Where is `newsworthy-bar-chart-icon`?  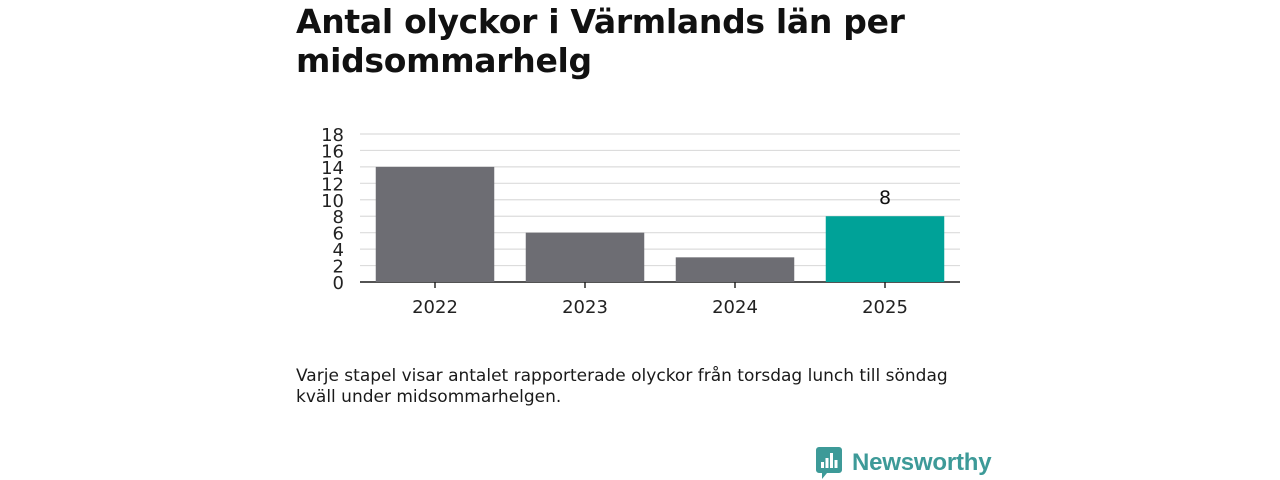 newsworthy-bar-chart-icon is located at coordinates (829, 463).